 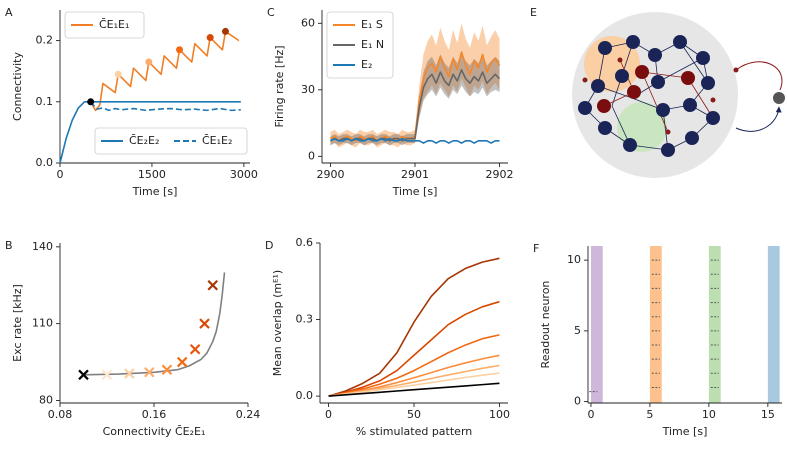 I want to click on legend-label: C̄E₁E₂, so click(x=217, y=140).